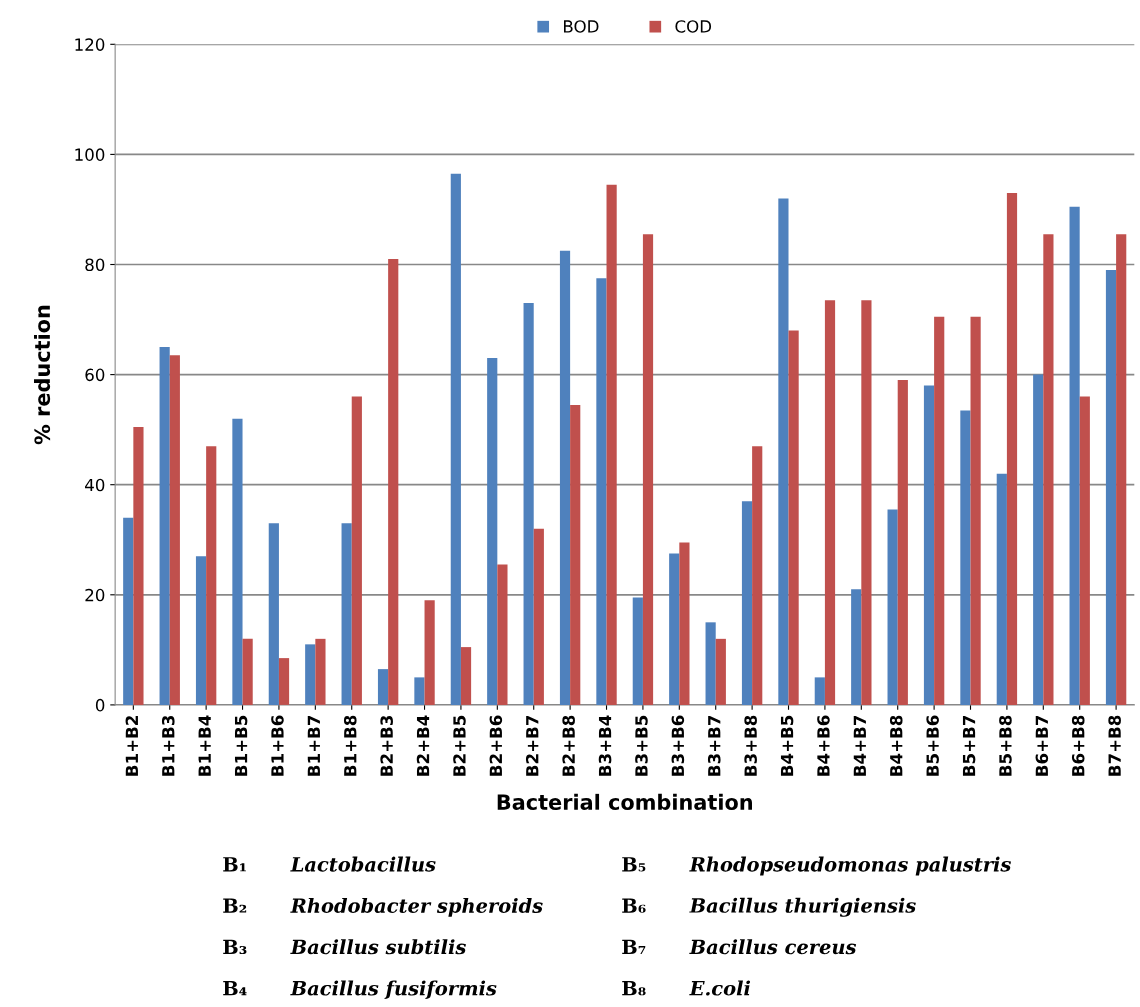  What do you see at coordinates (568, 745) in the screenshot?
I see `x-tick-label: B2+B8` at bounding box center [568, 745].